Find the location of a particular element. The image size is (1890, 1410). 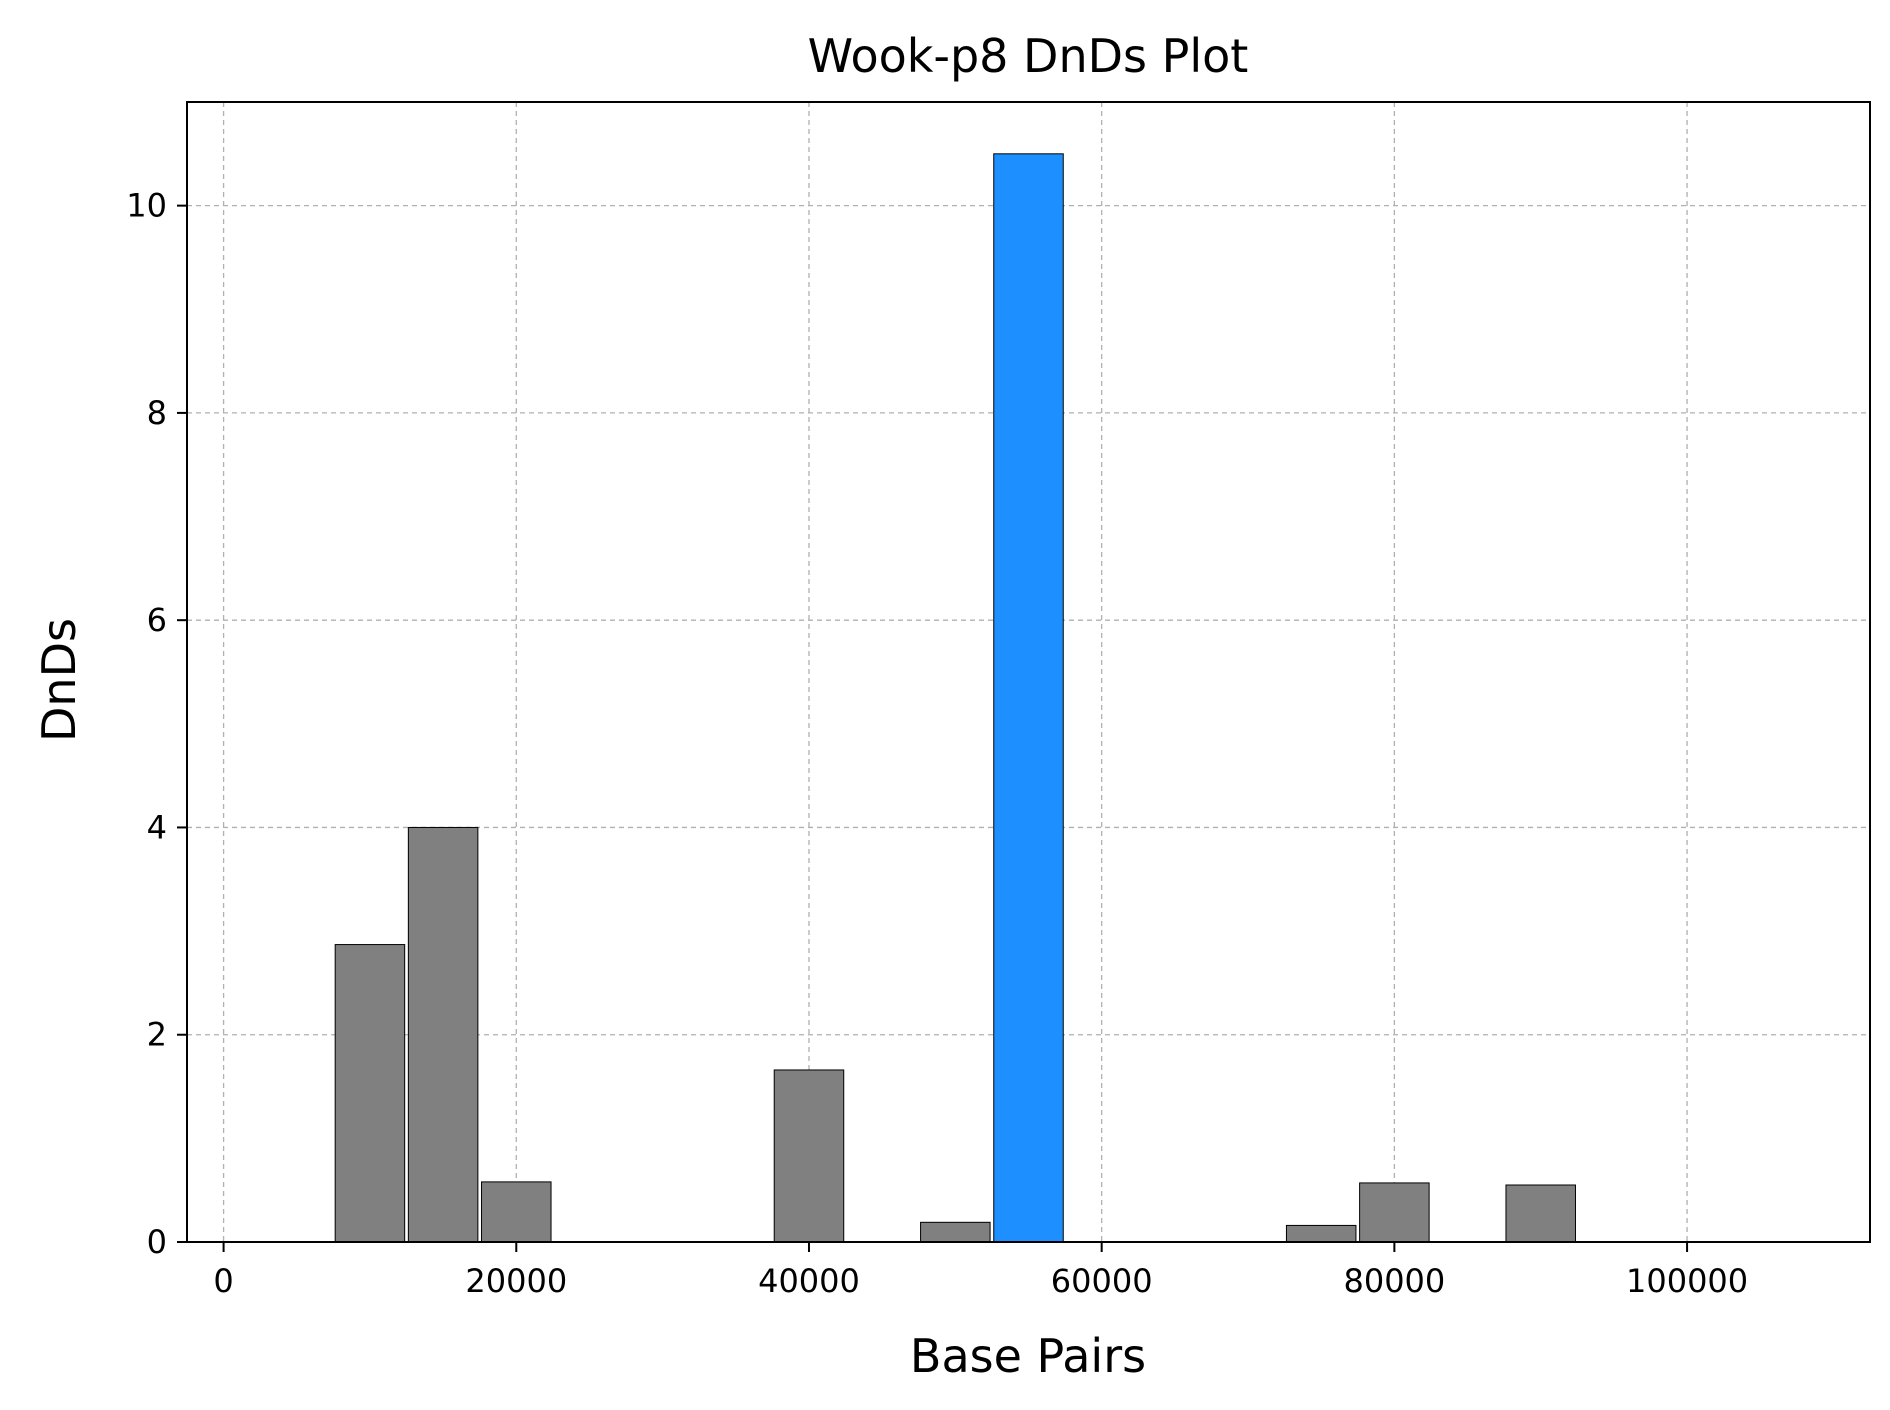

y-tick-label: 10 is located at coordinates (146, 206).